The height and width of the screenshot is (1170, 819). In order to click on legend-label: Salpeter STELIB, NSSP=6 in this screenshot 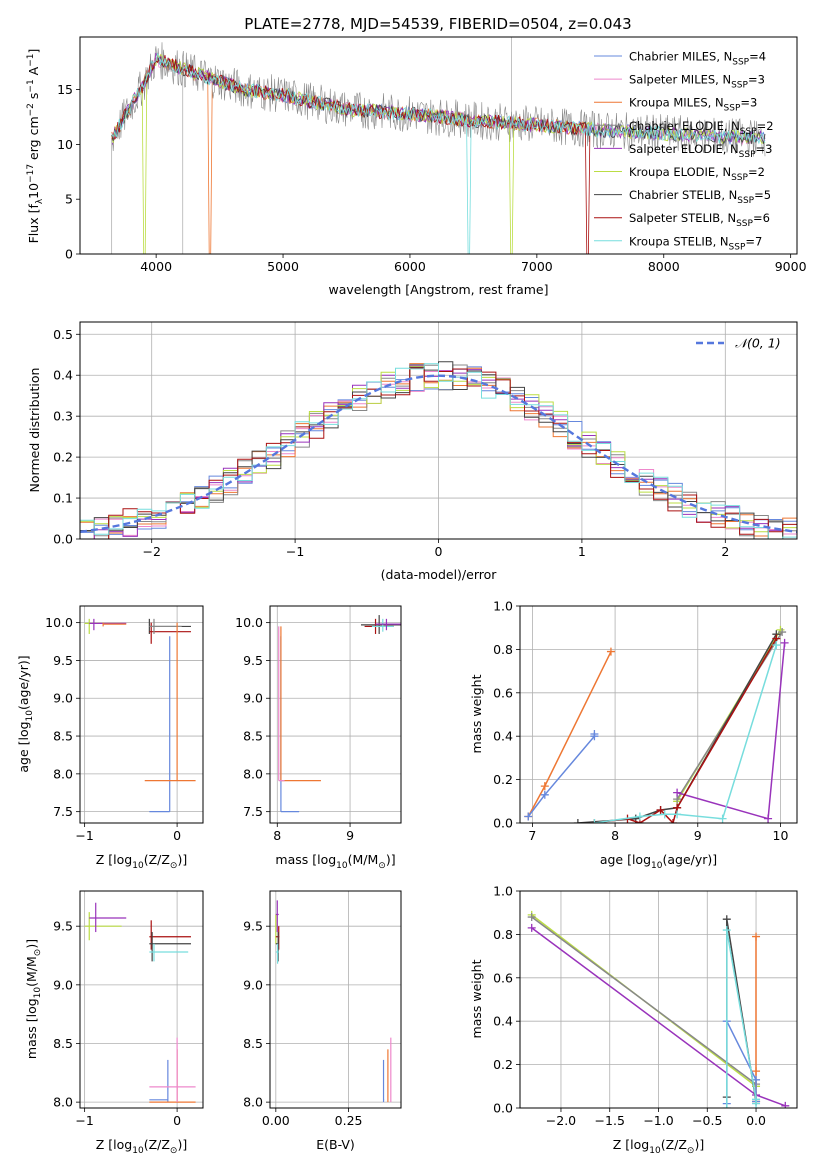, I will do `click(699, 220)`.